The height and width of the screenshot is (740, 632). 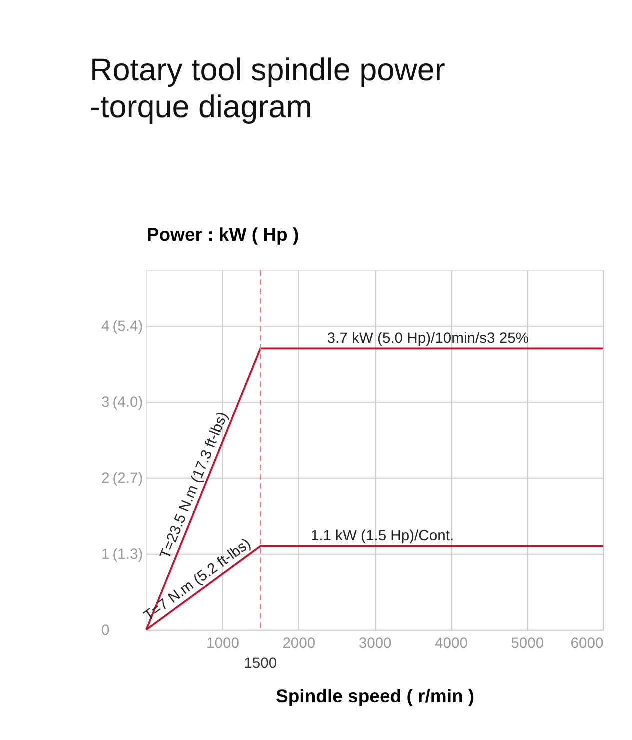 I want to click on x-tick-label: 2000, so click(x=299, y=644).